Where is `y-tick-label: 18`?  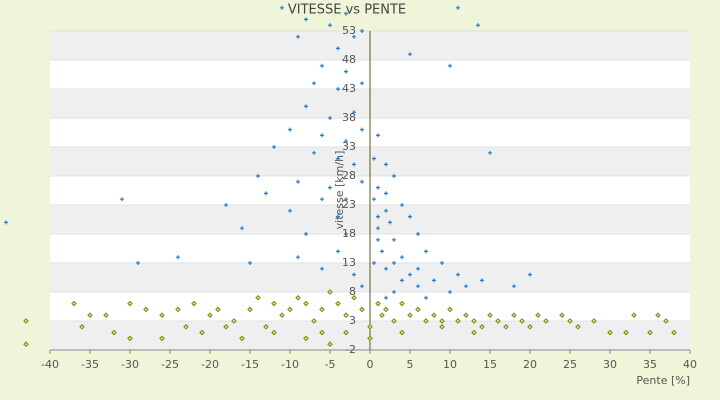 y-tick-label: 18 is located at coordinates (349, 233).